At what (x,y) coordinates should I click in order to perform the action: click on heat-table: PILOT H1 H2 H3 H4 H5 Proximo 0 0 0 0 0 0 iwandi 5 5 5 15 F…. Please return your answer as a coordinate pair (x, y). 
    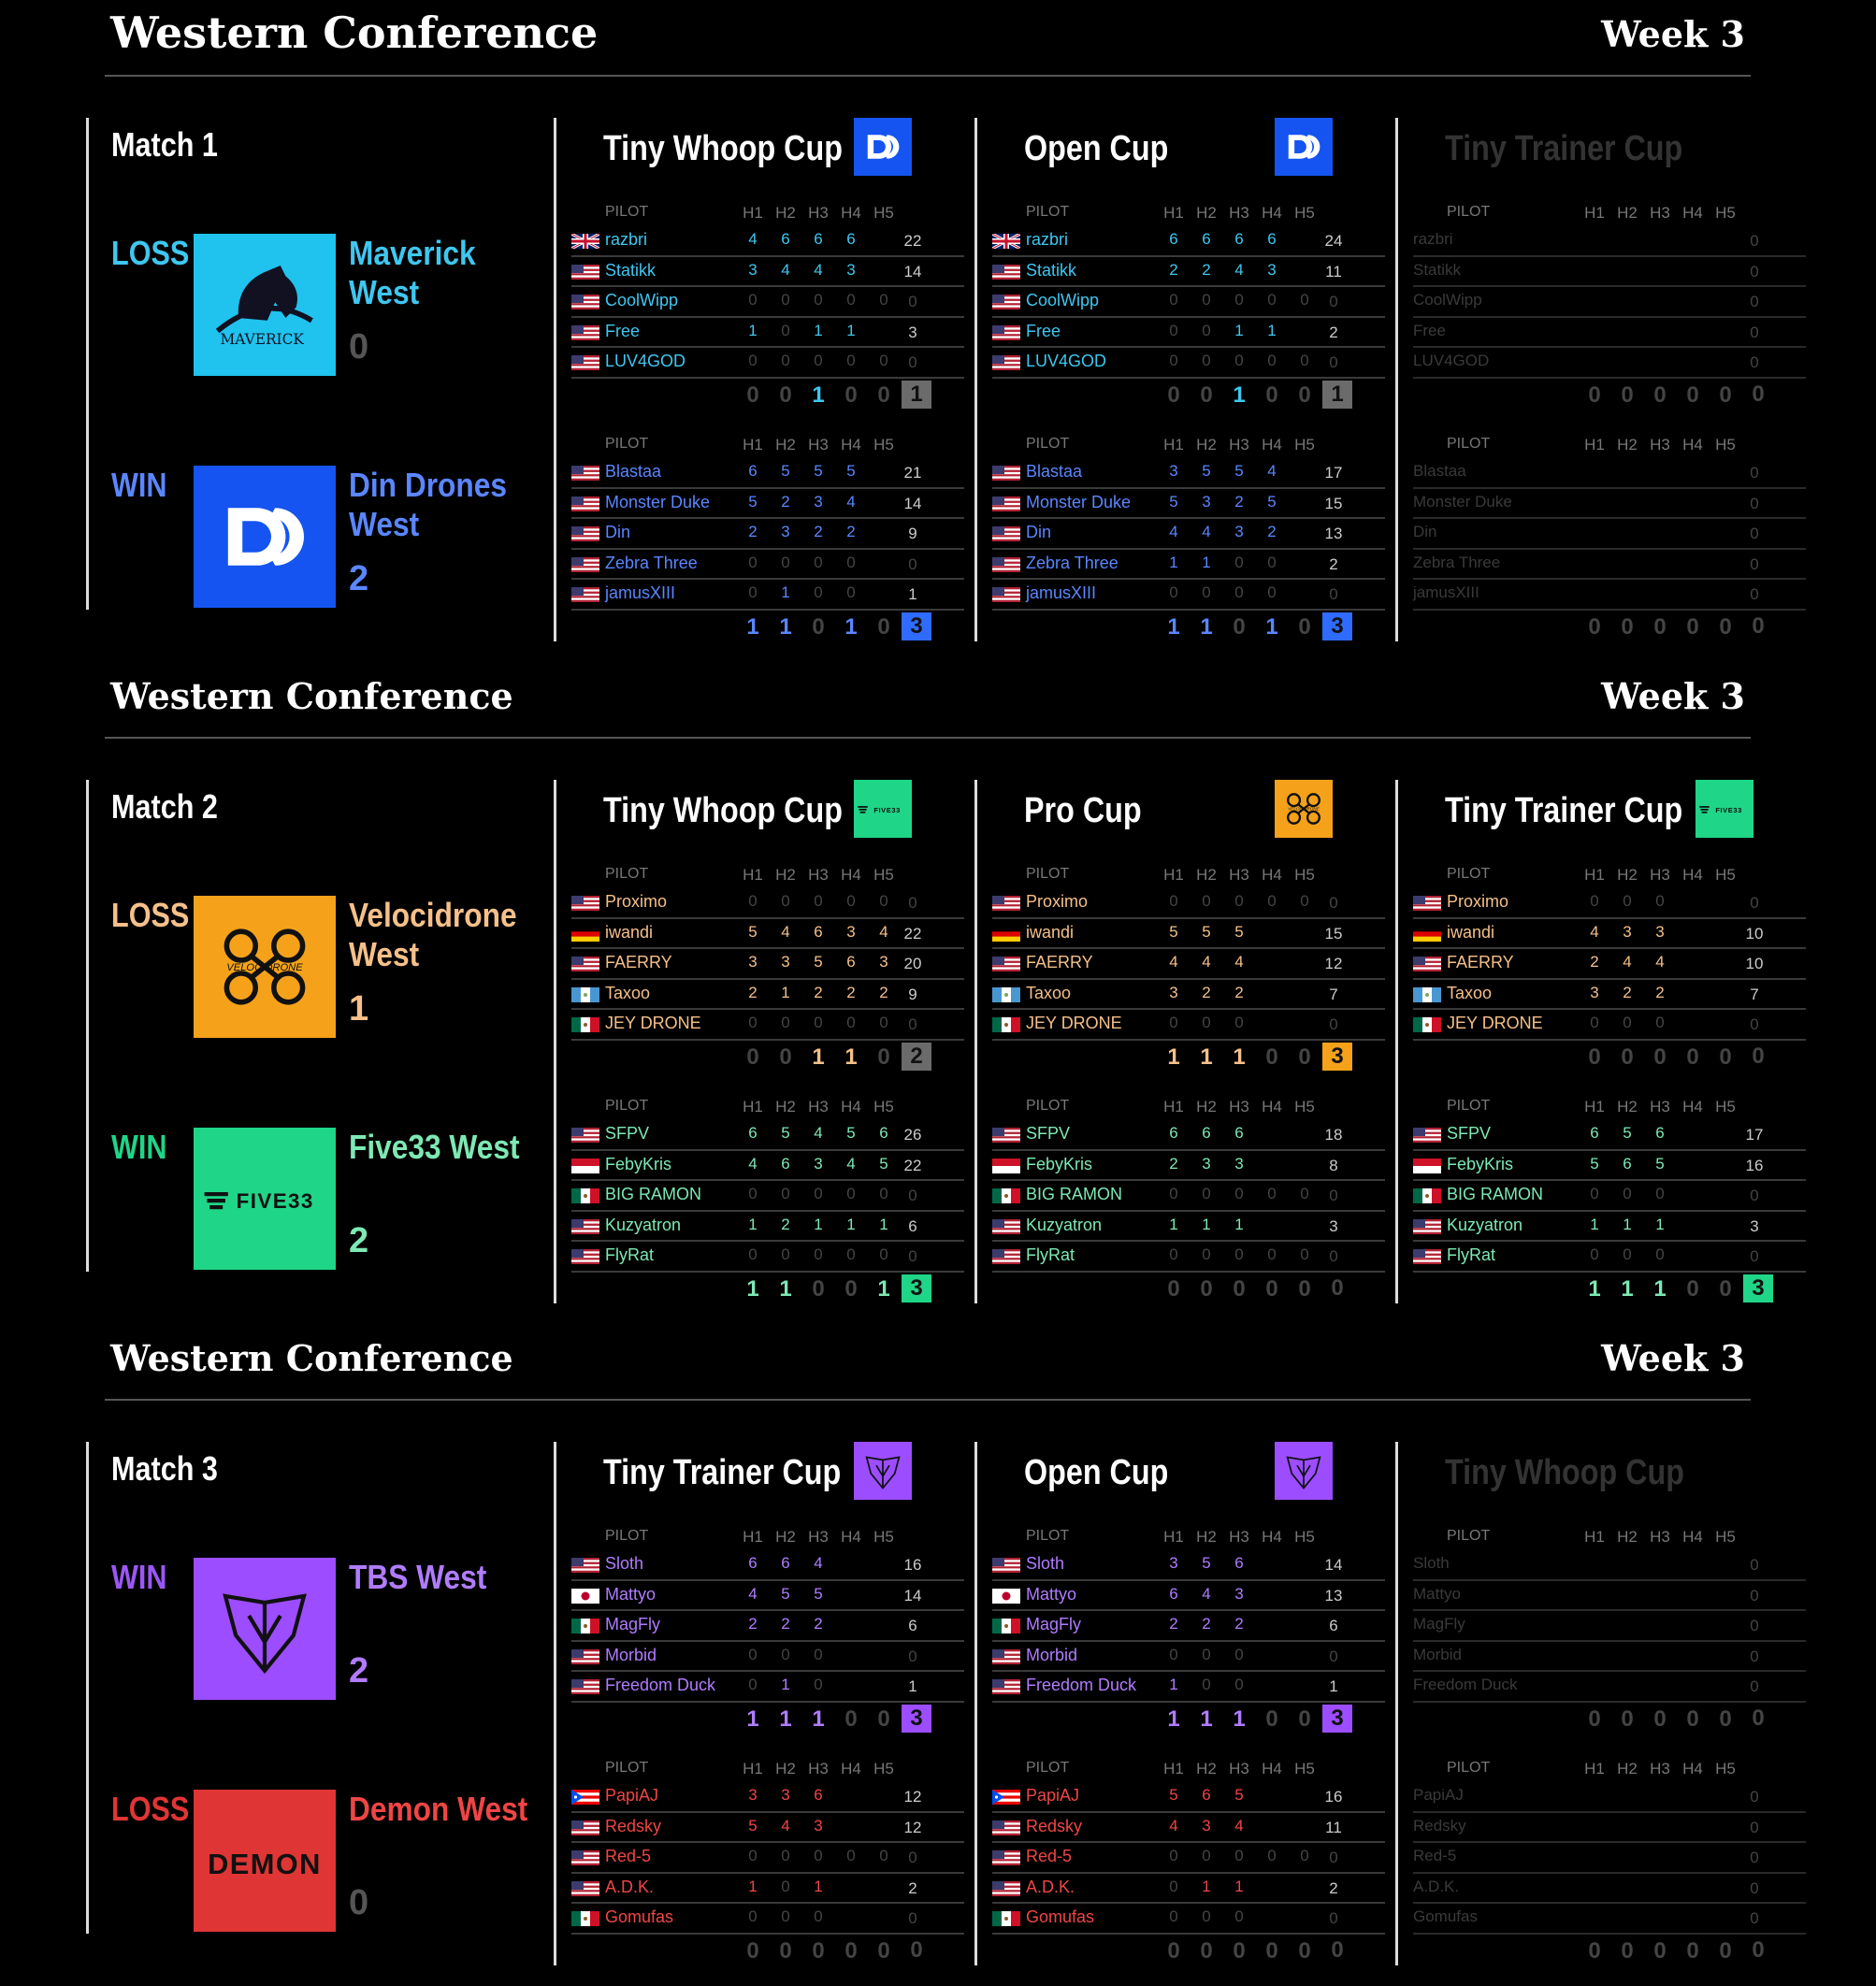
    Looking at the image, I should click on (1189, 967).